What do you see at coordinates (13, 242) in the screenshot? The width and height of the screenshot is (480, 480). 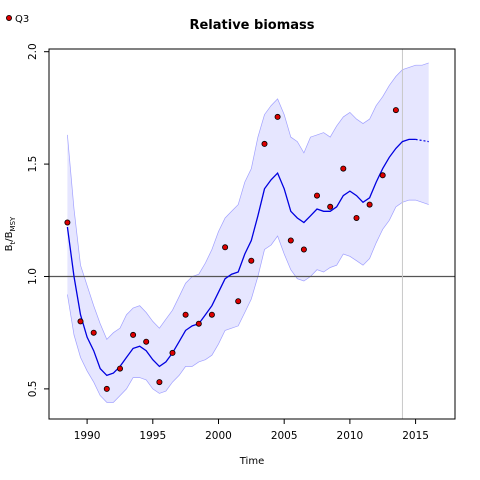 I see `y-label-sub1: t` at bounding box center [13, 242].